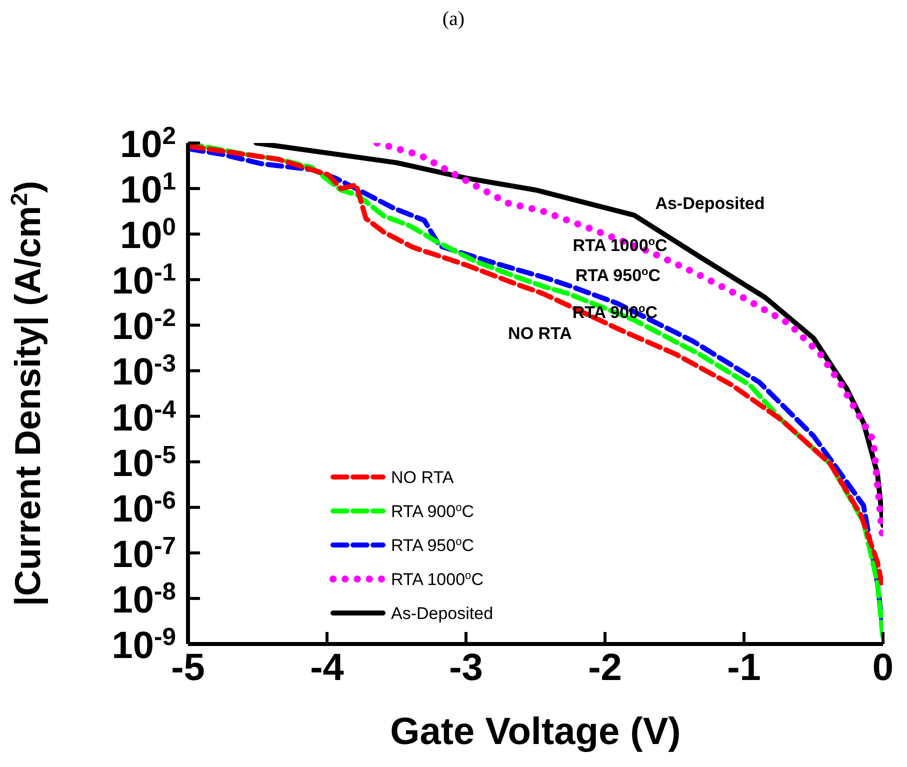 The image size is (907, 767). What do you see at coordinates (442, 613) in the screenshot?
I see `legend-label: As-Deposited` at bounding box center [442, 613].